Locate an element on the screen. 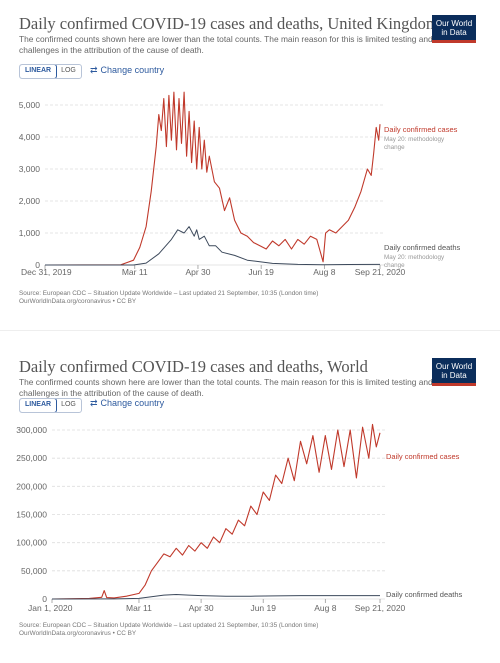 The height and width of the screenshot is (663, 500). y-tick-label: 250,000 is located at coordinates (31, 458).